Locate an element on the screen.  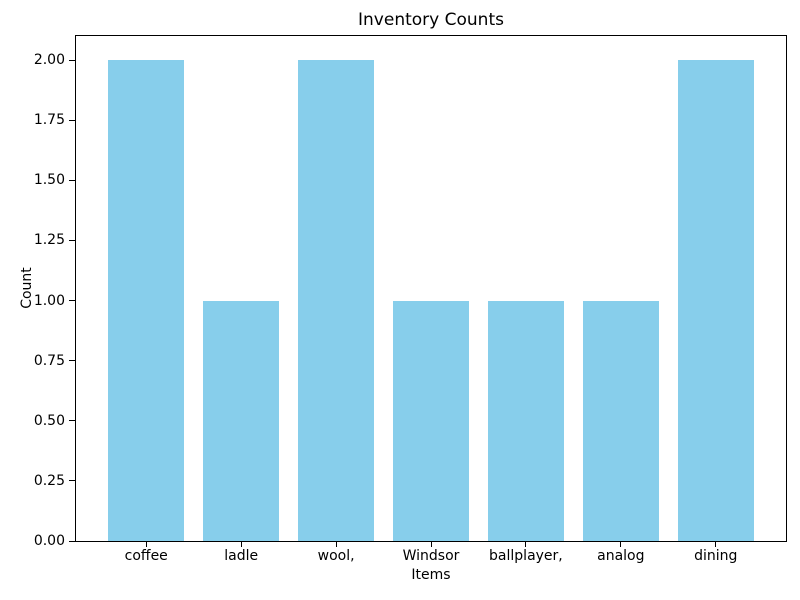
bar-analog is located at coordinates (620, 420).